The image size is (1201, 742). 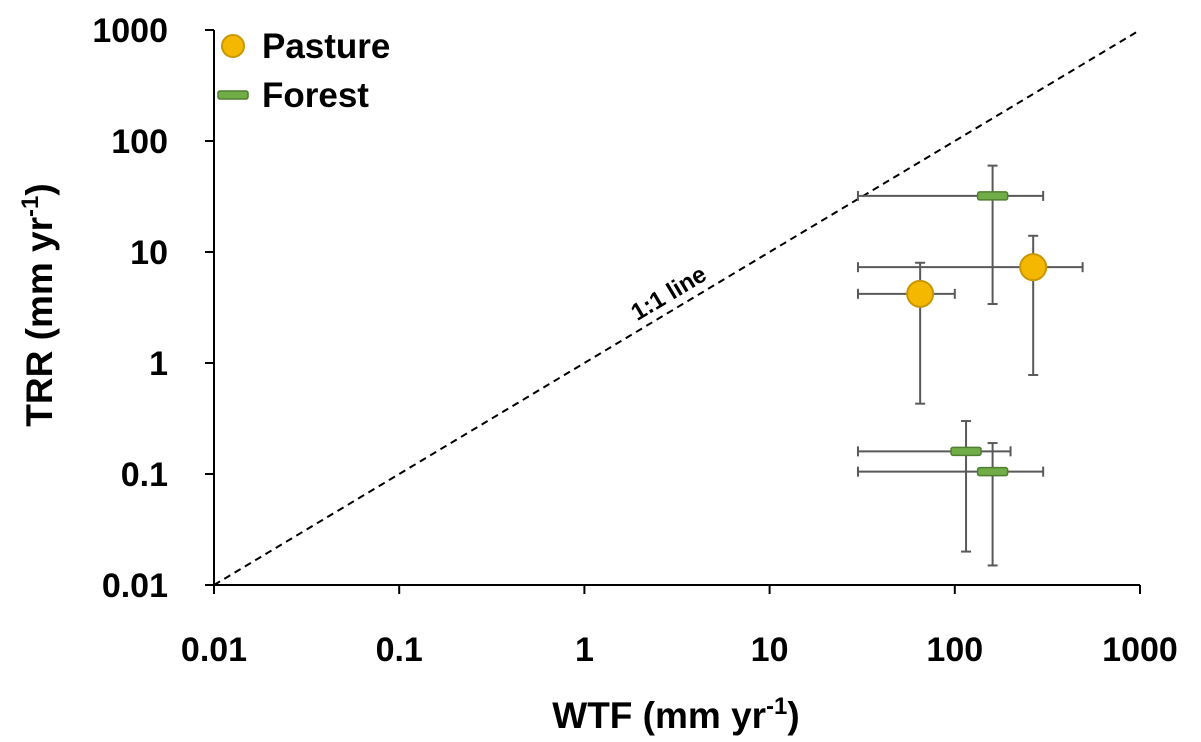 What do you see at coordinates (149, 253) in the screenshot?
I see `y-tick-label: 10` at bounding box center [149, 253].